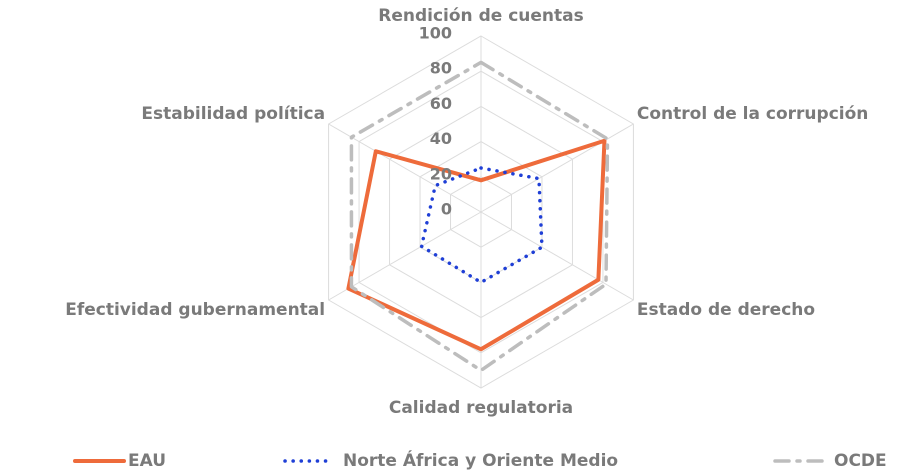 The height and width of the screenshot is (476, 917). What do you see at coordinates (446, 209) in the screenshot?
I see `r-tick-label: 0` at bounding box center [446, 209].